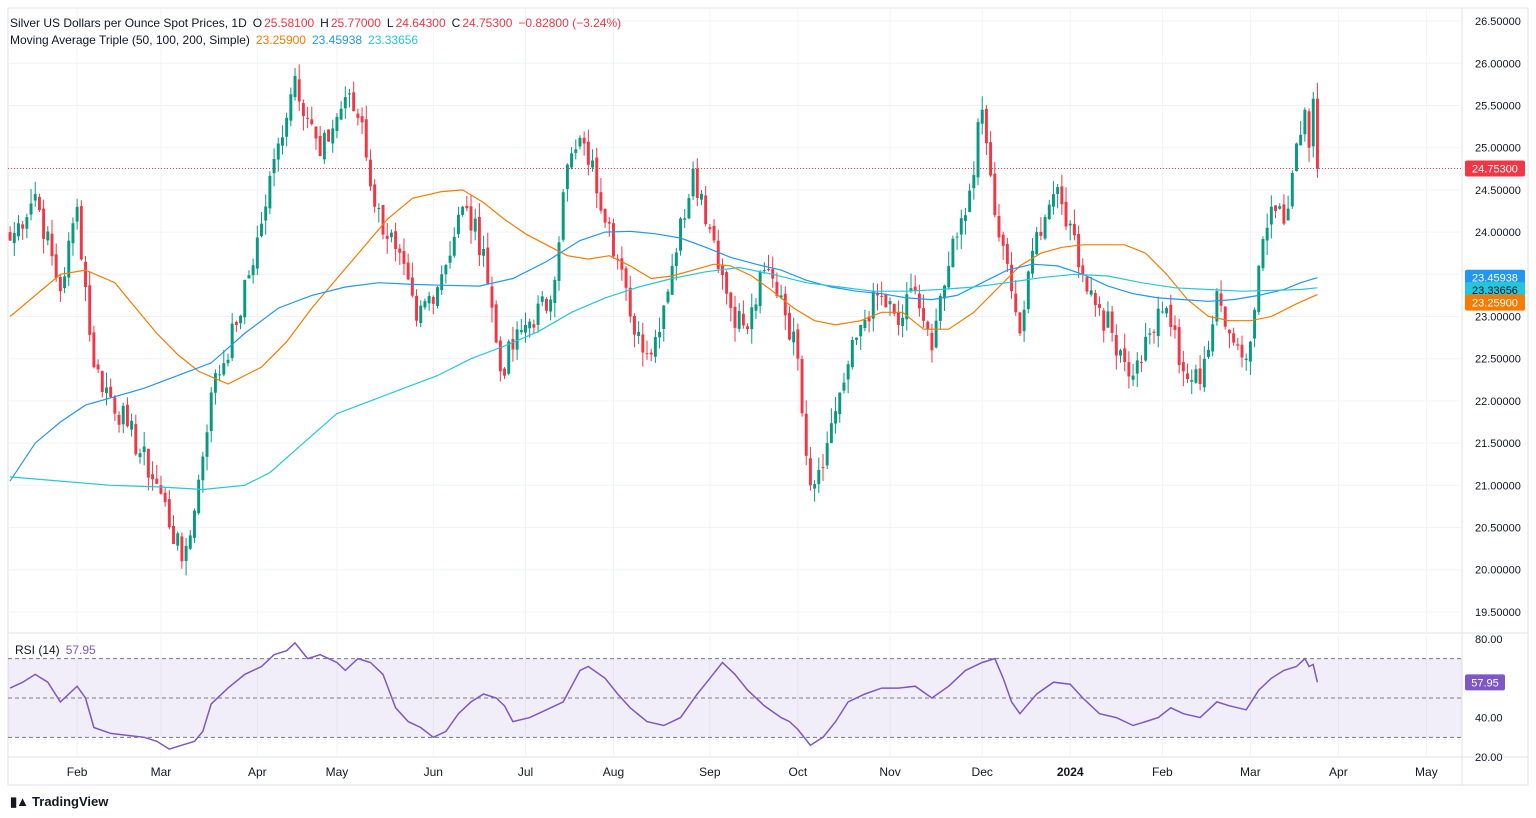 Image resolution: width=1536 pixels, height=818 pixels. I want to click on price-tick-label: 25.50000, so click(1498, 107).